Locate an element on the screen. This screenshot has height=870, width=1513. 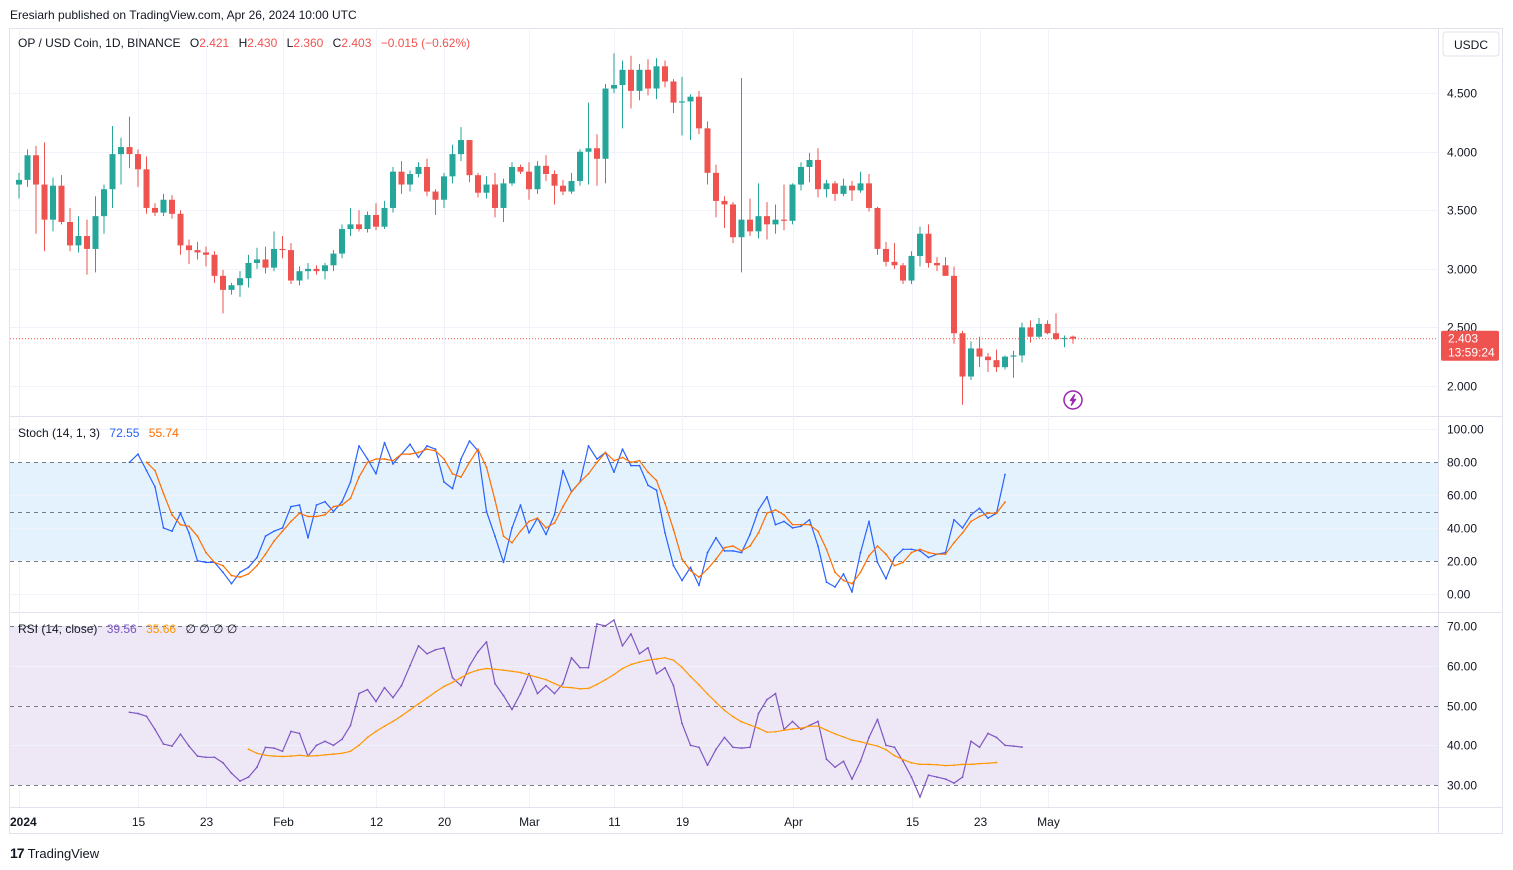
time-tick-label: 23 is located at coordinates (981, 822).